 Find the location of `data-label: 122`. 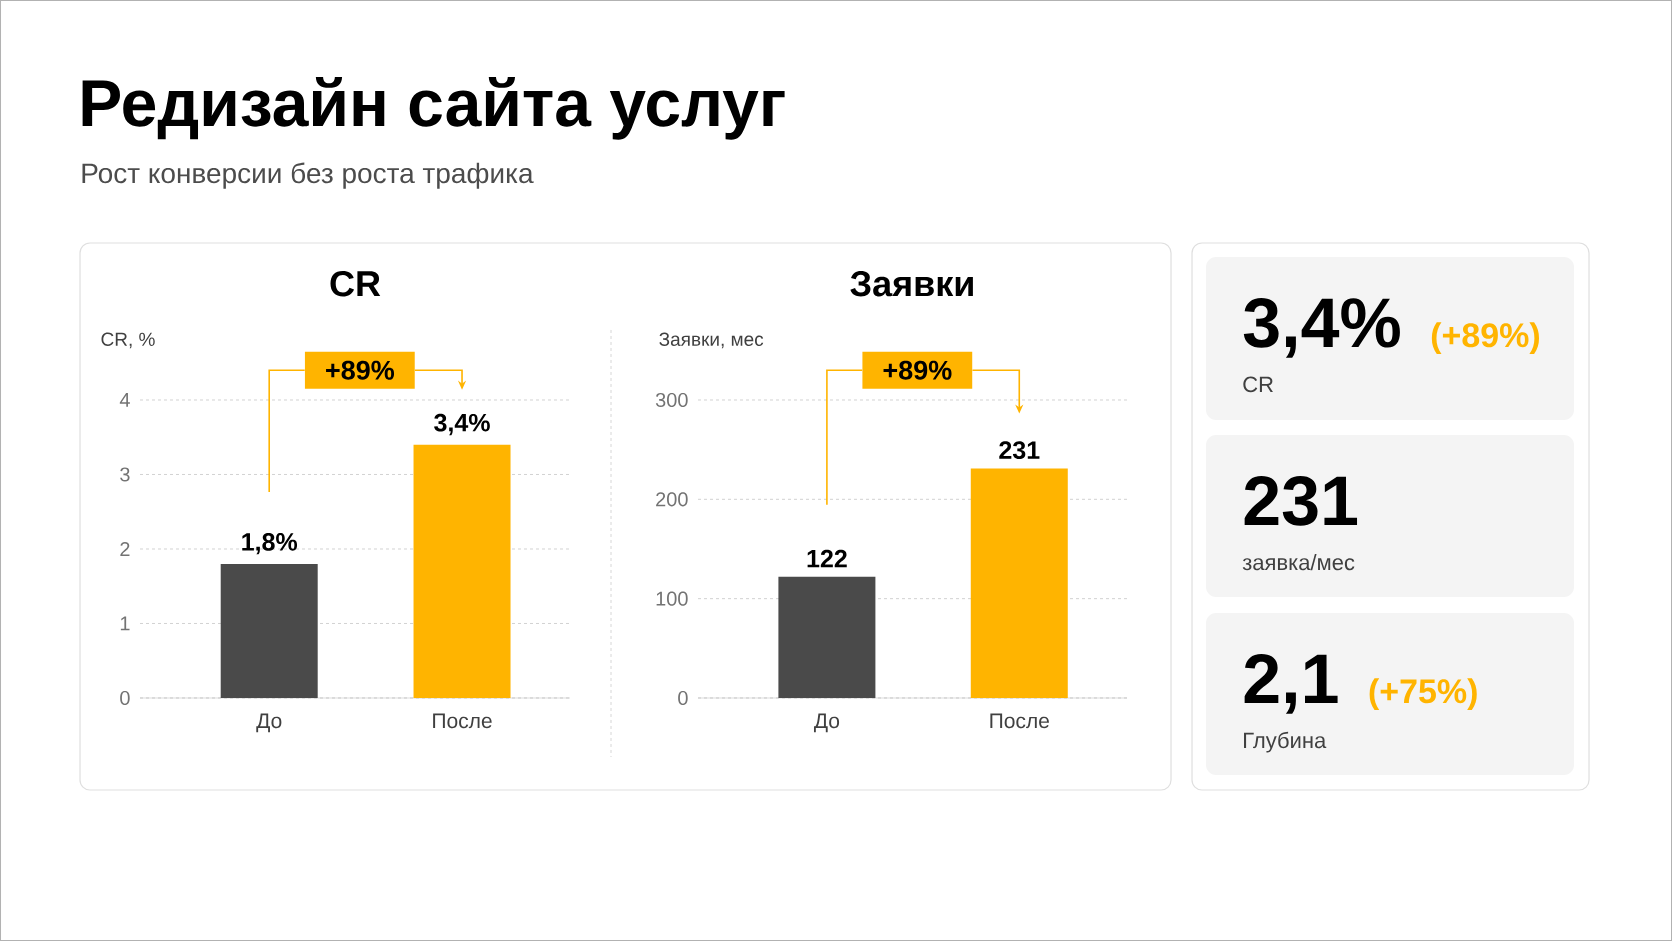

data-label: 122 is located at coordinates (827, 558).